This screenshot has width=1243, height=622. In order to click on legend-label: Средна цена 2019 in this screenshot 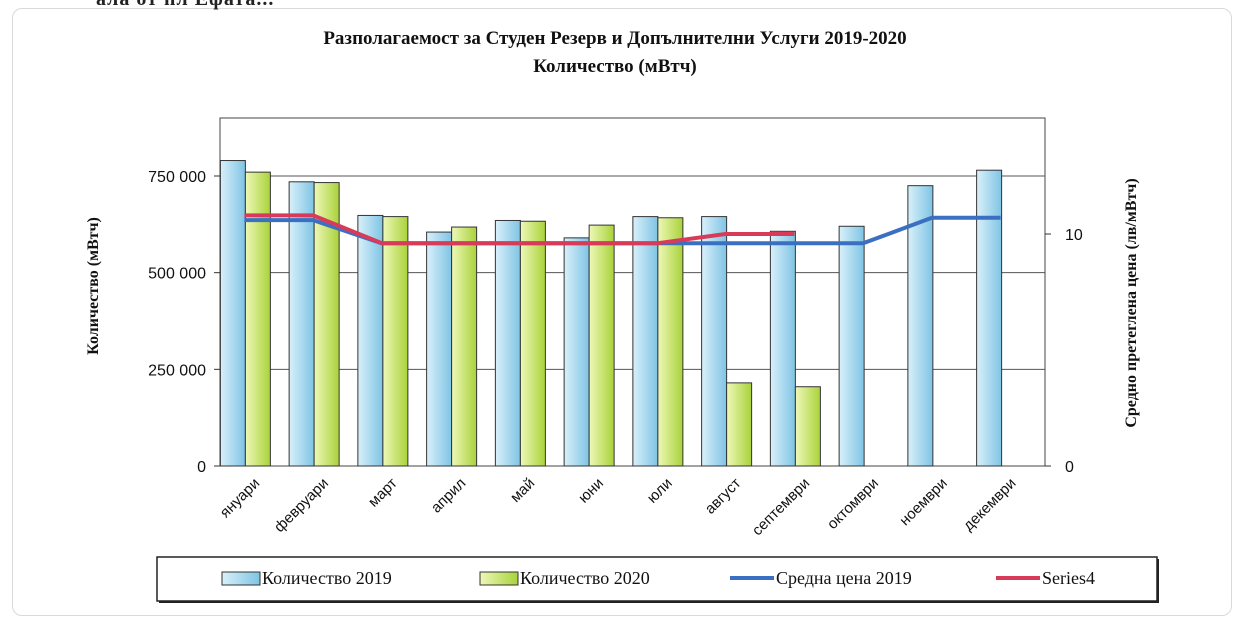, I will do `click(844, 578)`.